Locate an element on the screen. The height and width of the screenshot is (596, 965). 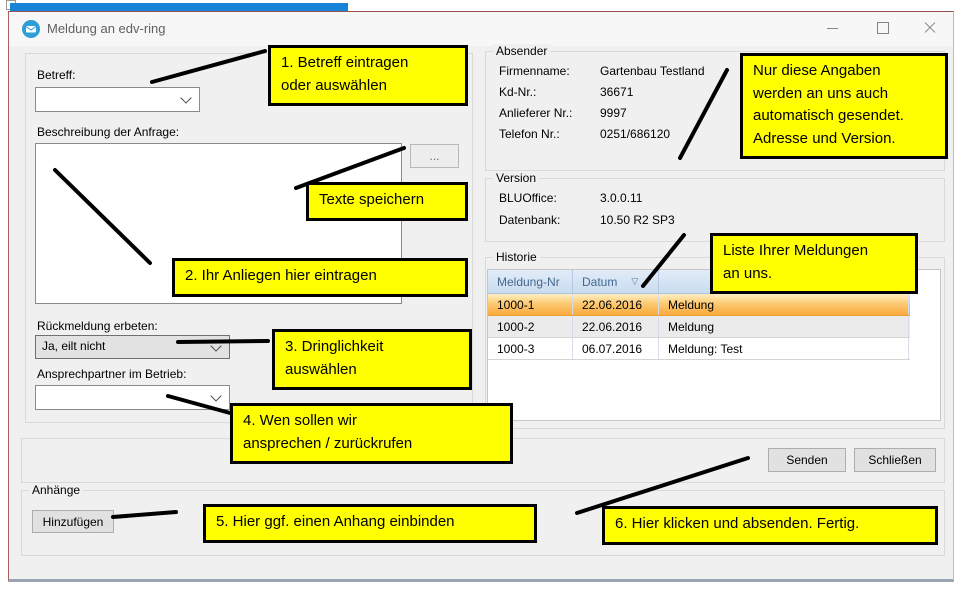
absender-row-anlieferer: Anlieferer Nr.: 9997 is located at coordinates (563, 113).